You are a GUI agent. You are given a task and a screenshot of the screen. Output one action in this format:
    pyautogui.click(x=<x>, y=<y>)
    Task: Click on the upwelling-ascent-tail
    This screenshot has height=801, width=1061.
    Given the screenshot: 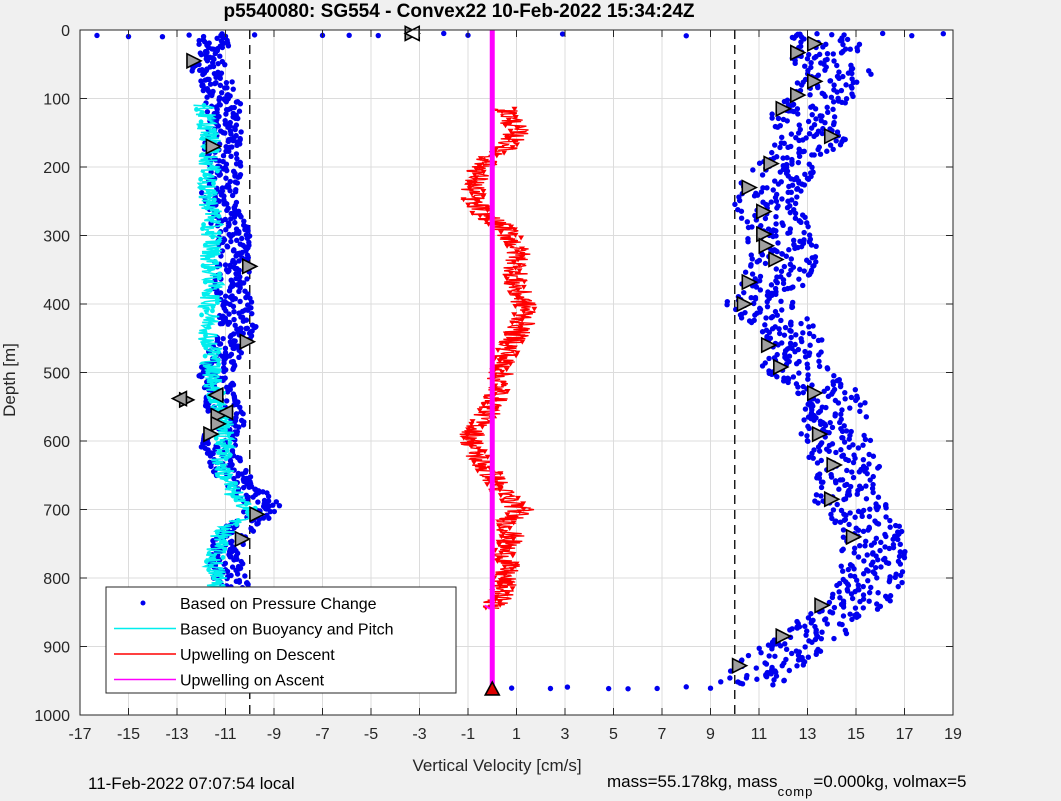 What is the action you would take?
    pyautogui.click(x=487, y=607)
    